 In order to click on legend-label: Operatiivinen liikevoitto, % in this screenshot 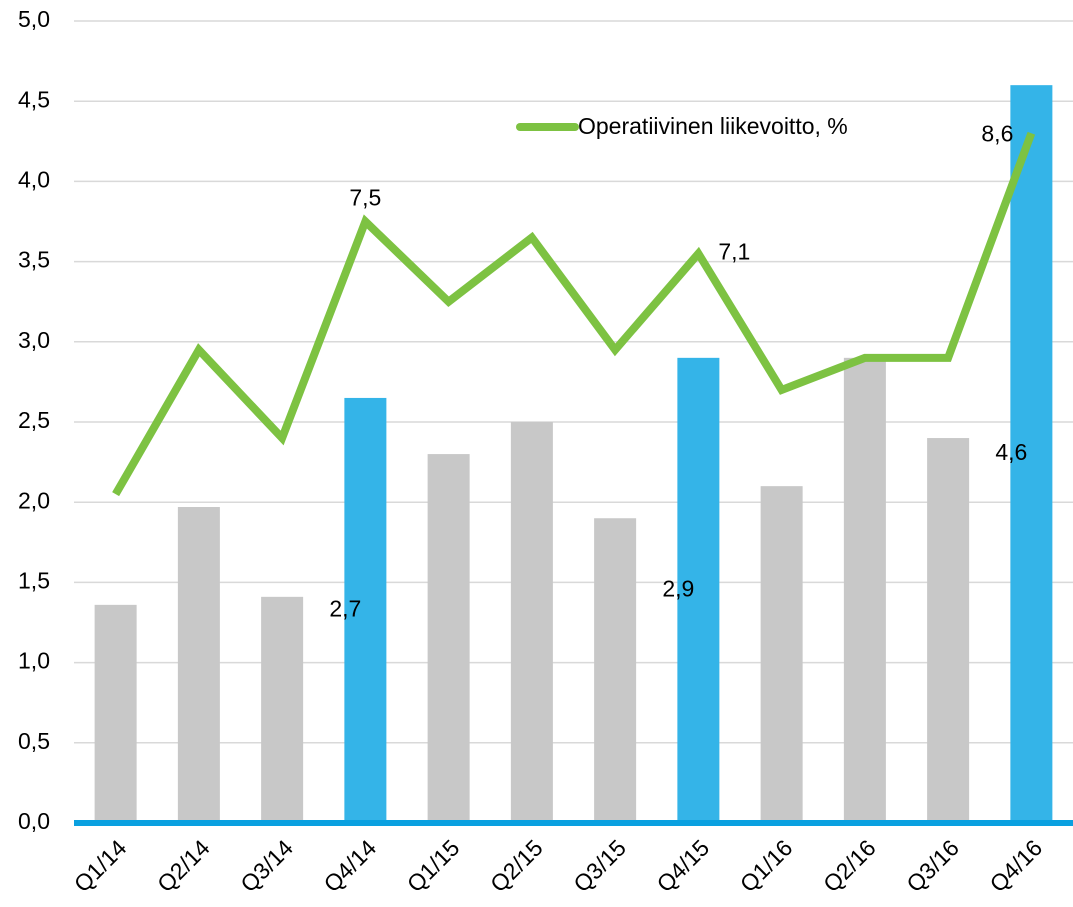, I will do `click(713, 126)`.